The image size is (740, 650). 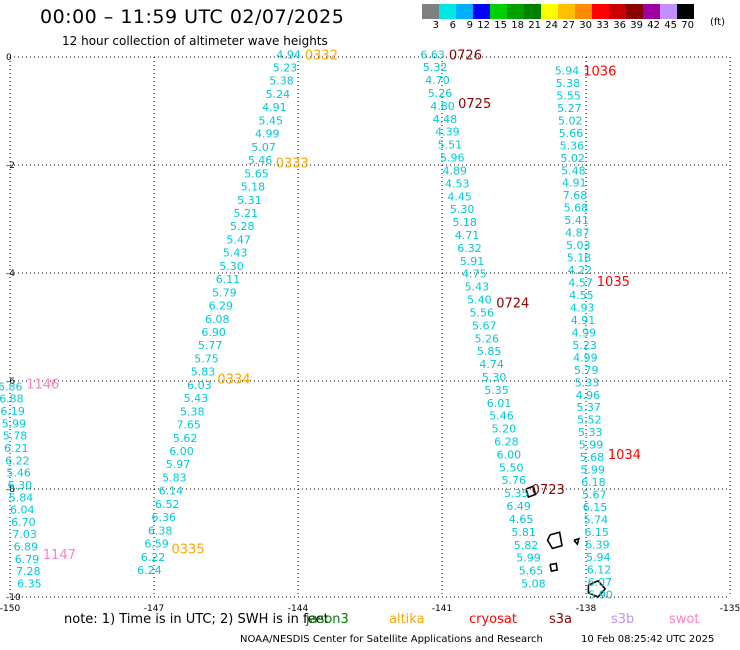 I want to click on y-tick-label: -2, so click(x=10, y=166).